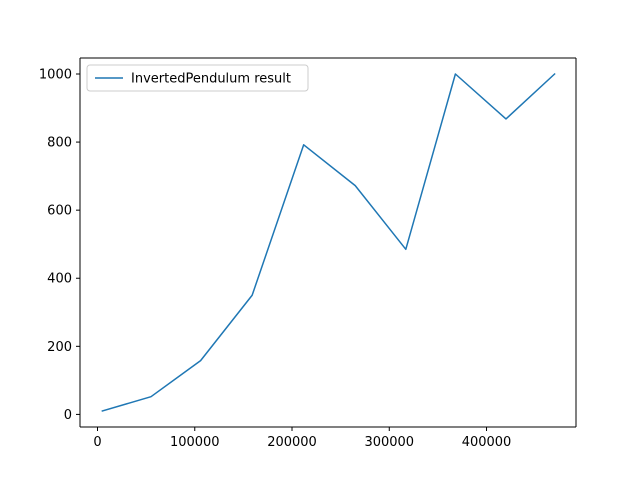  Describe the element at coordinates (211, 79) in the screenshot. I see `legend-label: InvertedPendulum result` at that location.